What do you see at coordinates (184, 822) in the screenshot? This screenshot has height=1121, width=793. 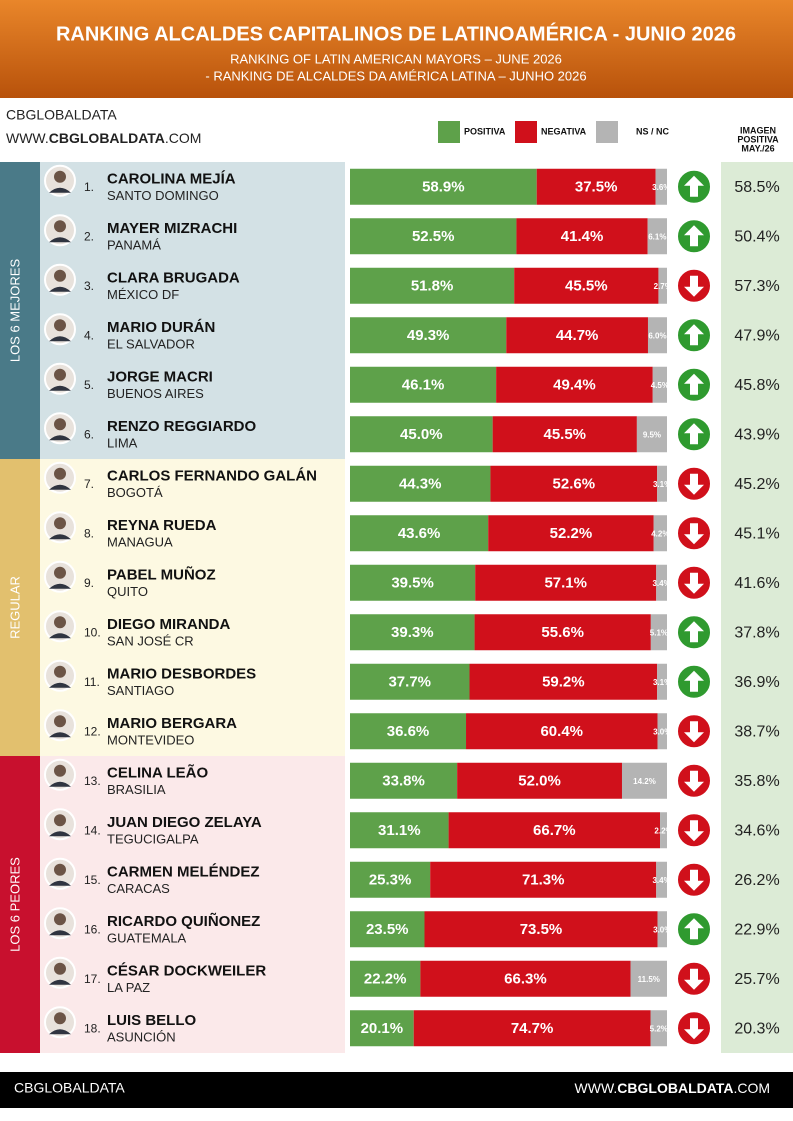 I see `name: JUAN DIEGO ZELAYA` at bounding box center [184, 822].